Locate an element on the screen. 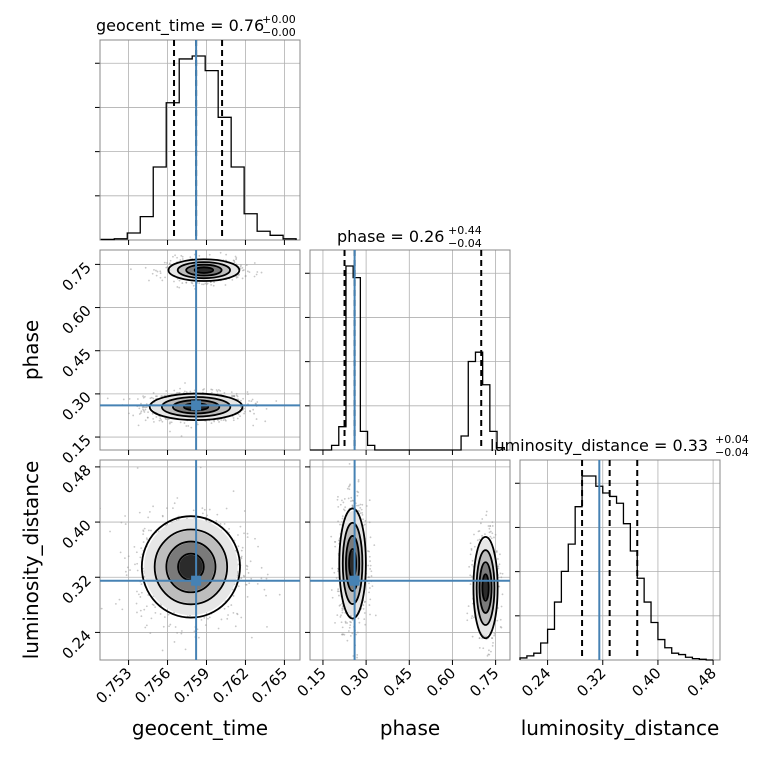  title-geocent-time-text: geocent_time = 0.76 is located at coordinates (180, 26).